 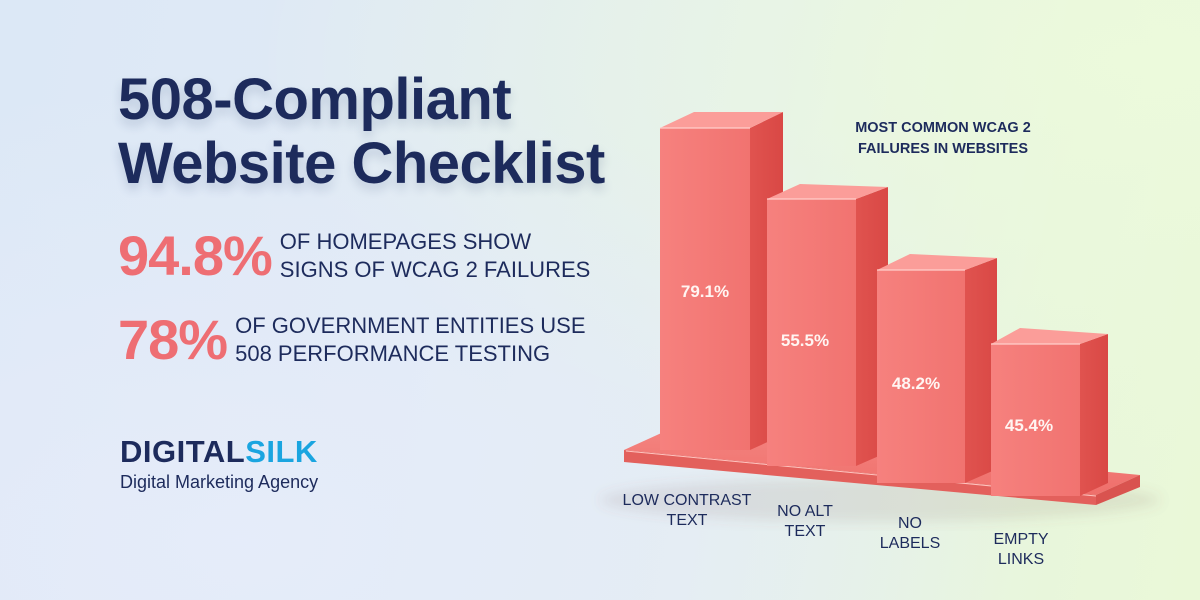 What do you see at coordinates (943, 149) in the screenshot?
I see `chart-title-line-2: FAILURES IN WEBSITES` at bounding box center [943, 149].